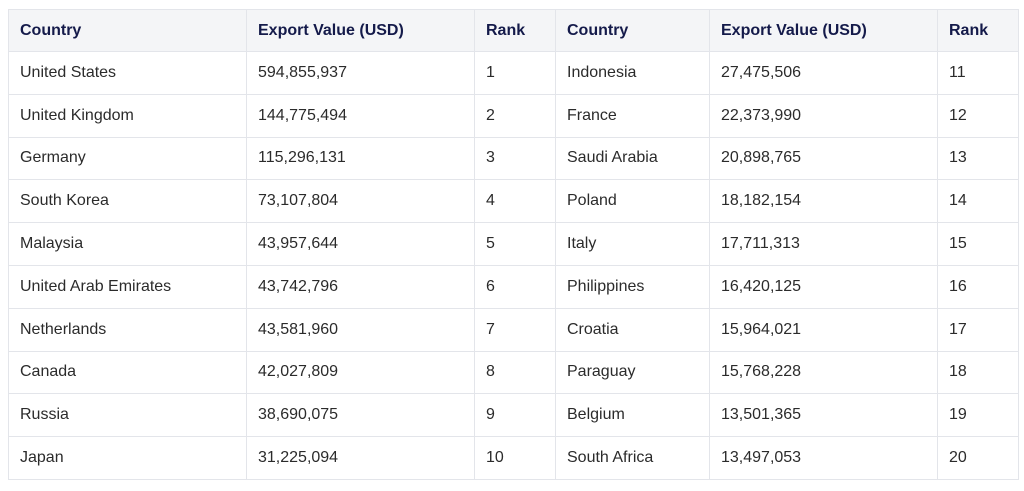  Describe the element at coordinates (978, 330) in the screenshot. I see `cell-rank: 17` at that location.